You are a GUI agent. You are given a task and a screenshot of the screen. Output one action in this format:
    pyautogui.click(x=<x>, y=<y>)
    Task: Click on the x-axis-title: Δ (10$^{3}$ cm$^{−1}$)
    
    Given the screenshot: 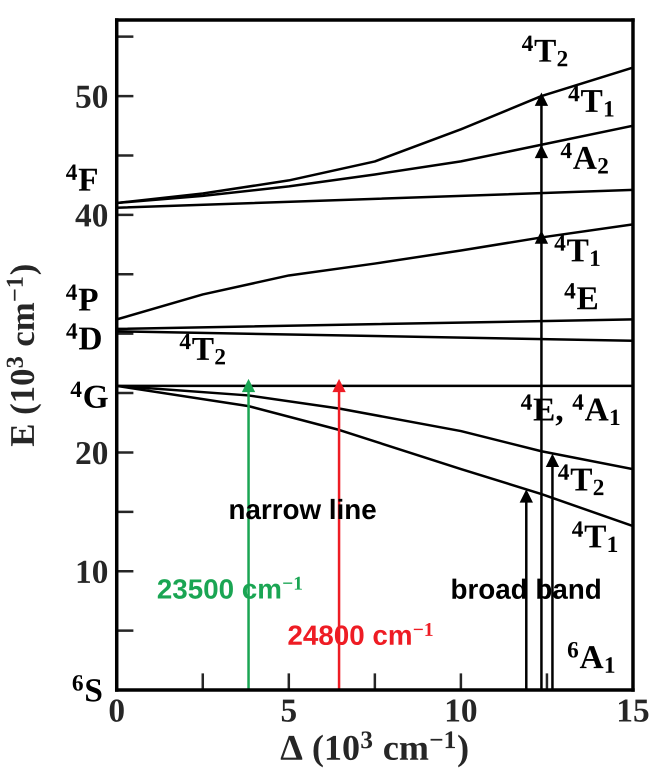 What is the action you would take?
    pyautogui.click(x=374, y=749)
    